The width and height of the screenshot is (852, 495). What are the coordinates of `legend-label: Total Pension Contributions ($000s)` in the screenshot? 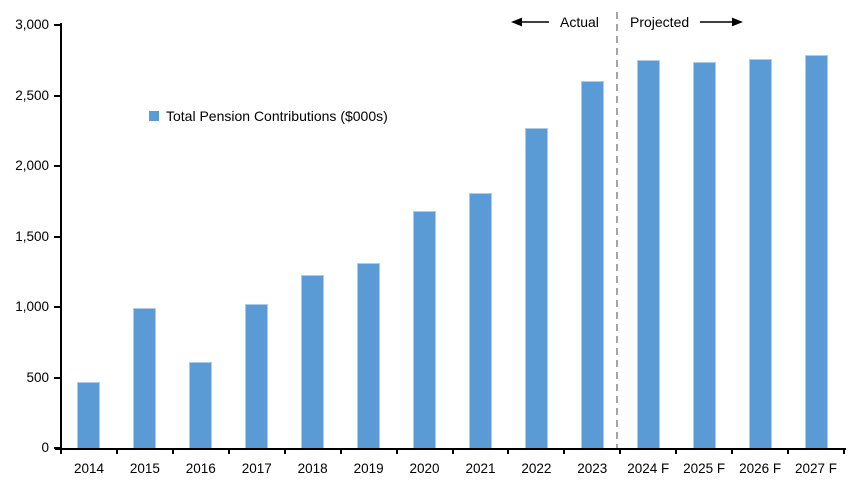 It's located at (277, 116).